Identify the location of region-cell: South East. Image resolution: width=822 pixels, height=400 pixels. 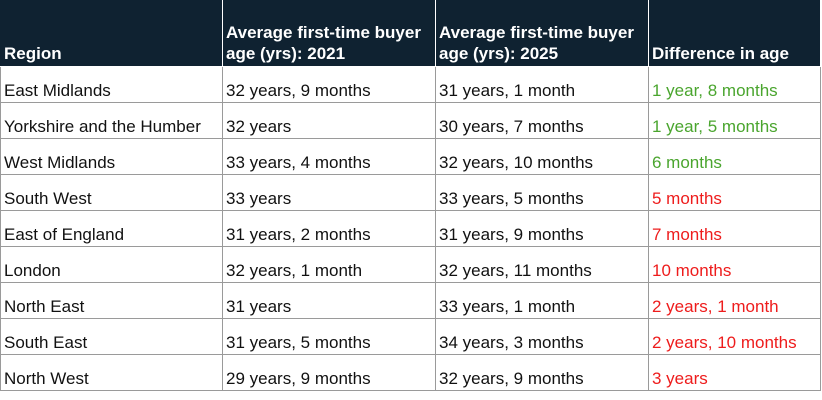
(111, 336).